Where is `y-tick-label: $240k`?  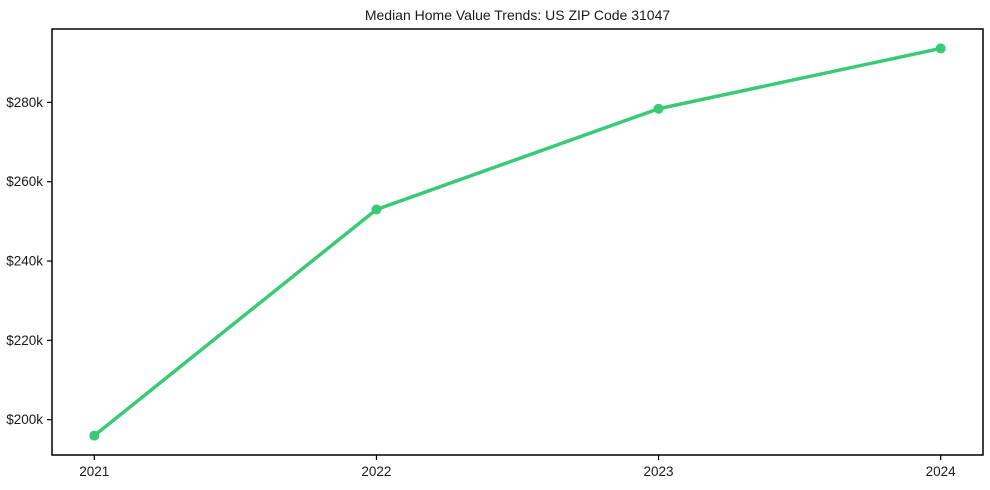
y-tick-label: $240k is located at coordinates (24, 261).